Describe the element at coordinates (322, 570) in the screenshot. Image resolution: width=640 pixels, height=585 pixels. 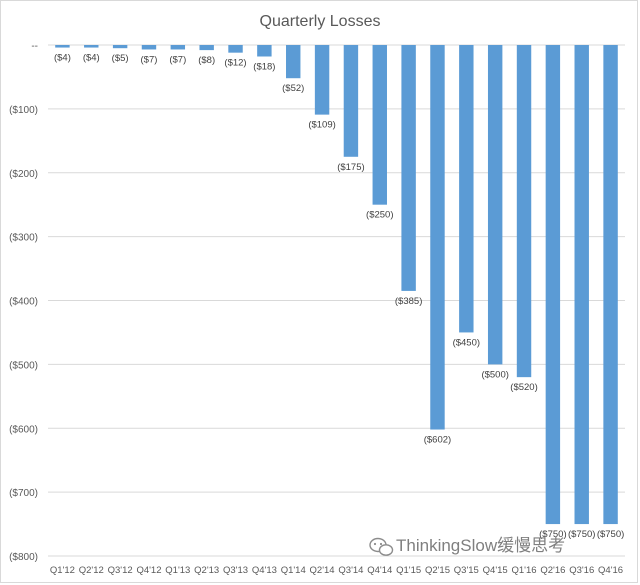
I see `x-tick-label: Q2'14` at that location.